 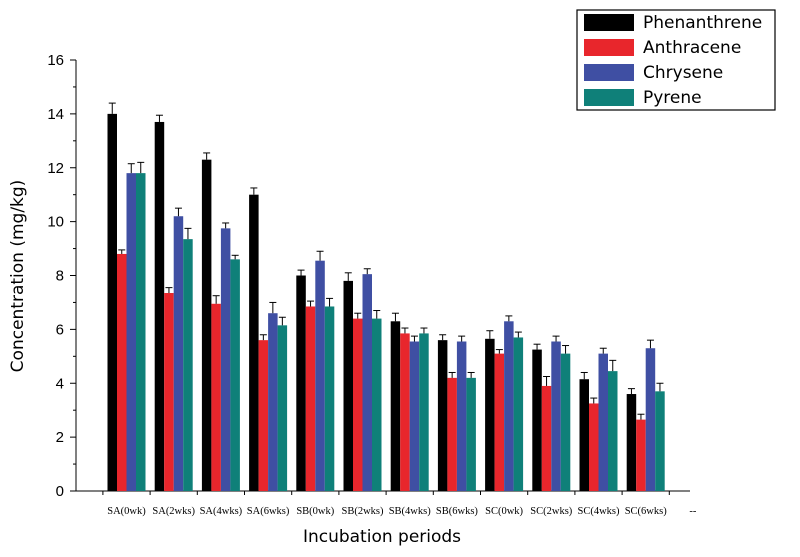 I want to click on y-axis-ticks: 0 2 4 6 8 10 12 14 16, so click(x=61, y=276).